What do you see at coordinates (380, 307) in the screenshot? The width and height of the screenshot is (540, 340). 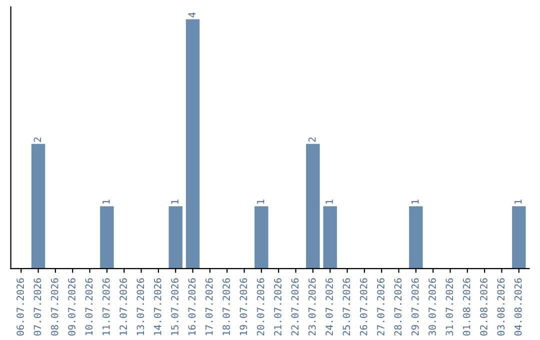 I see `x-tick-label: 27.07.2026` at bounding box center [380, 307].